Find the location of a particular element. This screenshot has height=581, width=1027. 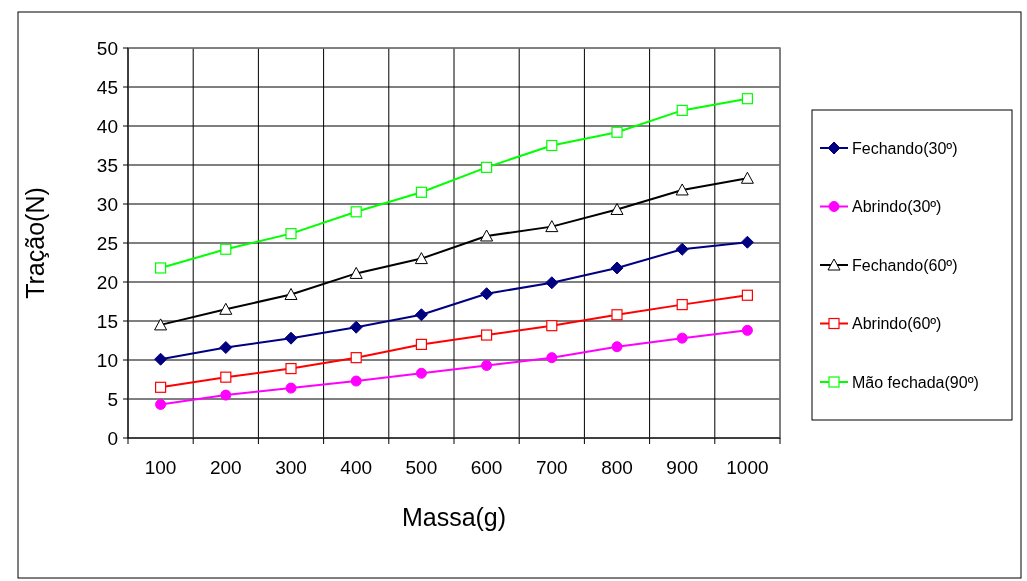

x-tick-label: 800 is located at coordinates (617, 467).